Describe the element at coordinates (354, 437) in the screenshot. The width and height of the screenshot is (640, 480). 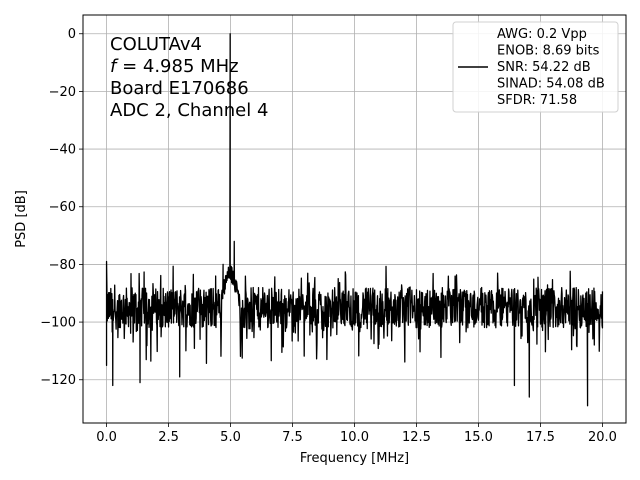
I see `x-tick-label: 10.0` at that location.